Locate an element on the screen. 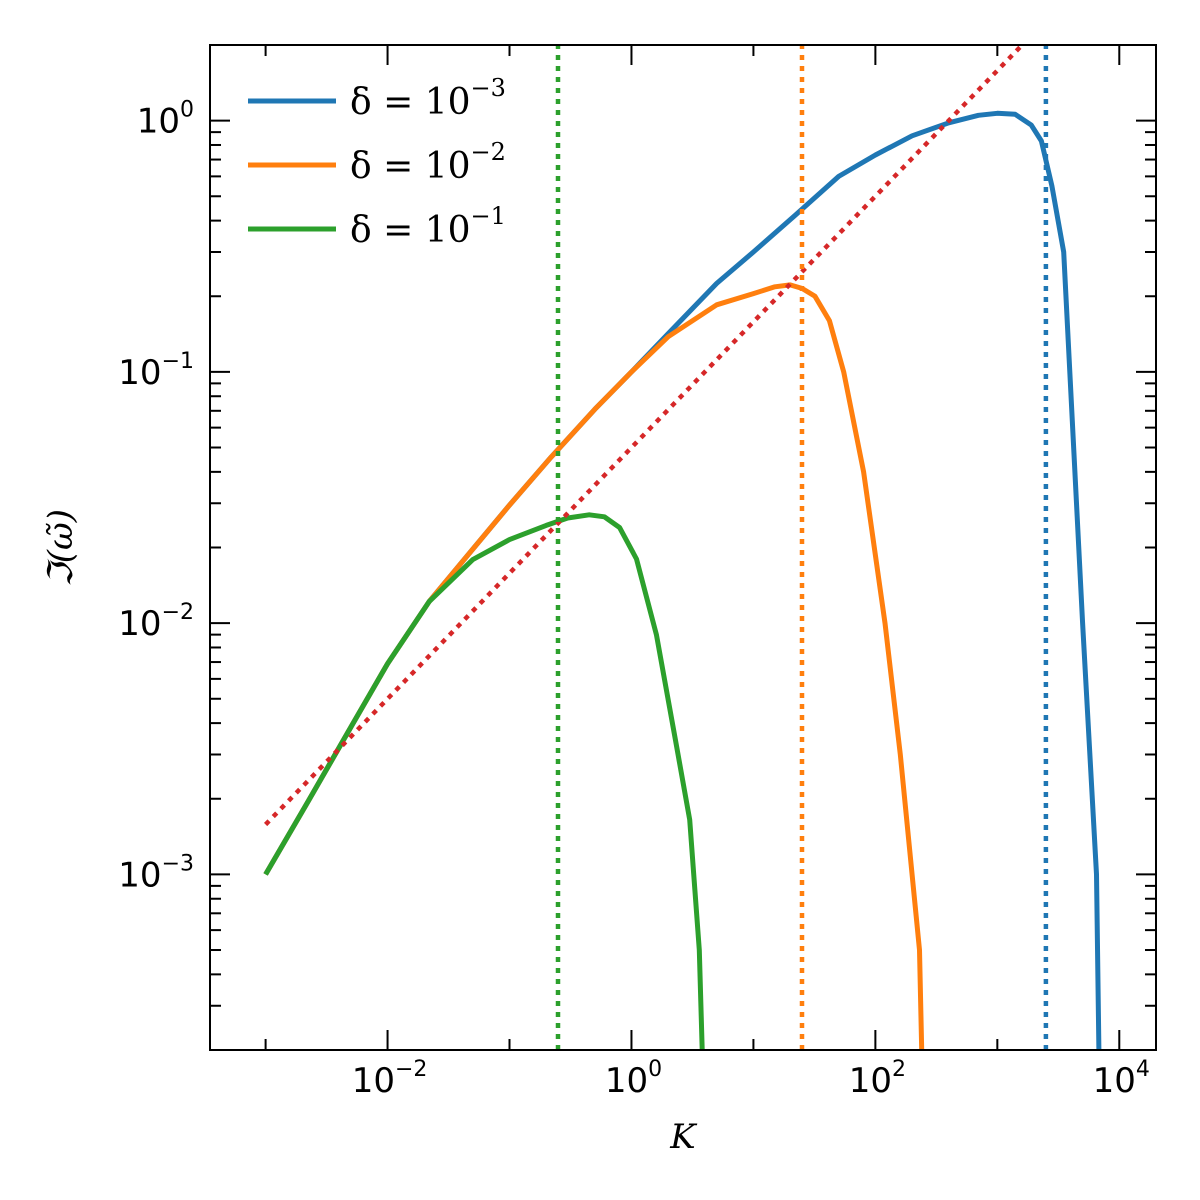  y-tick-labels: 10⁻³ 10⁻² 10⁻¹ 10⁰ is located at coordinates (156, 497).